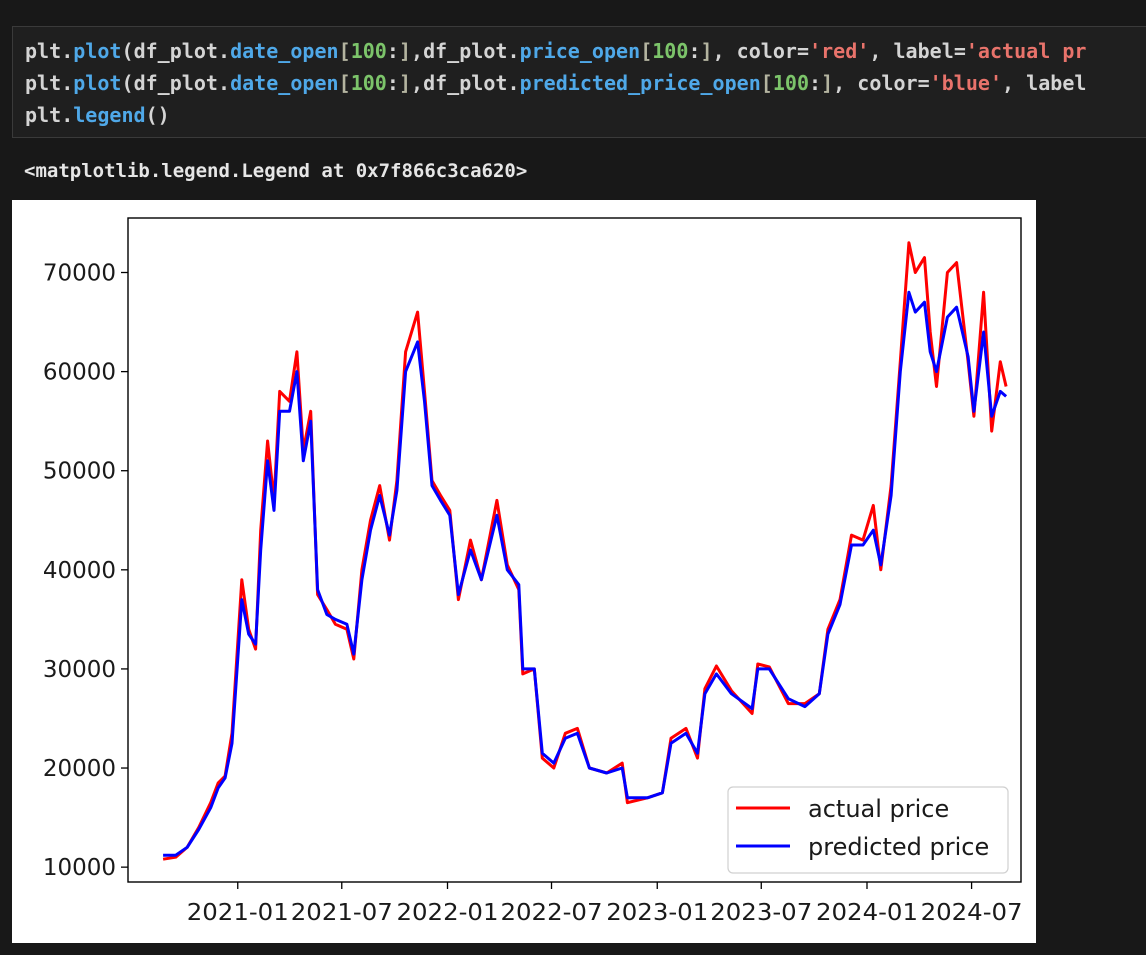  I want to click on legend: actual price predicted price, so click(868, 830).